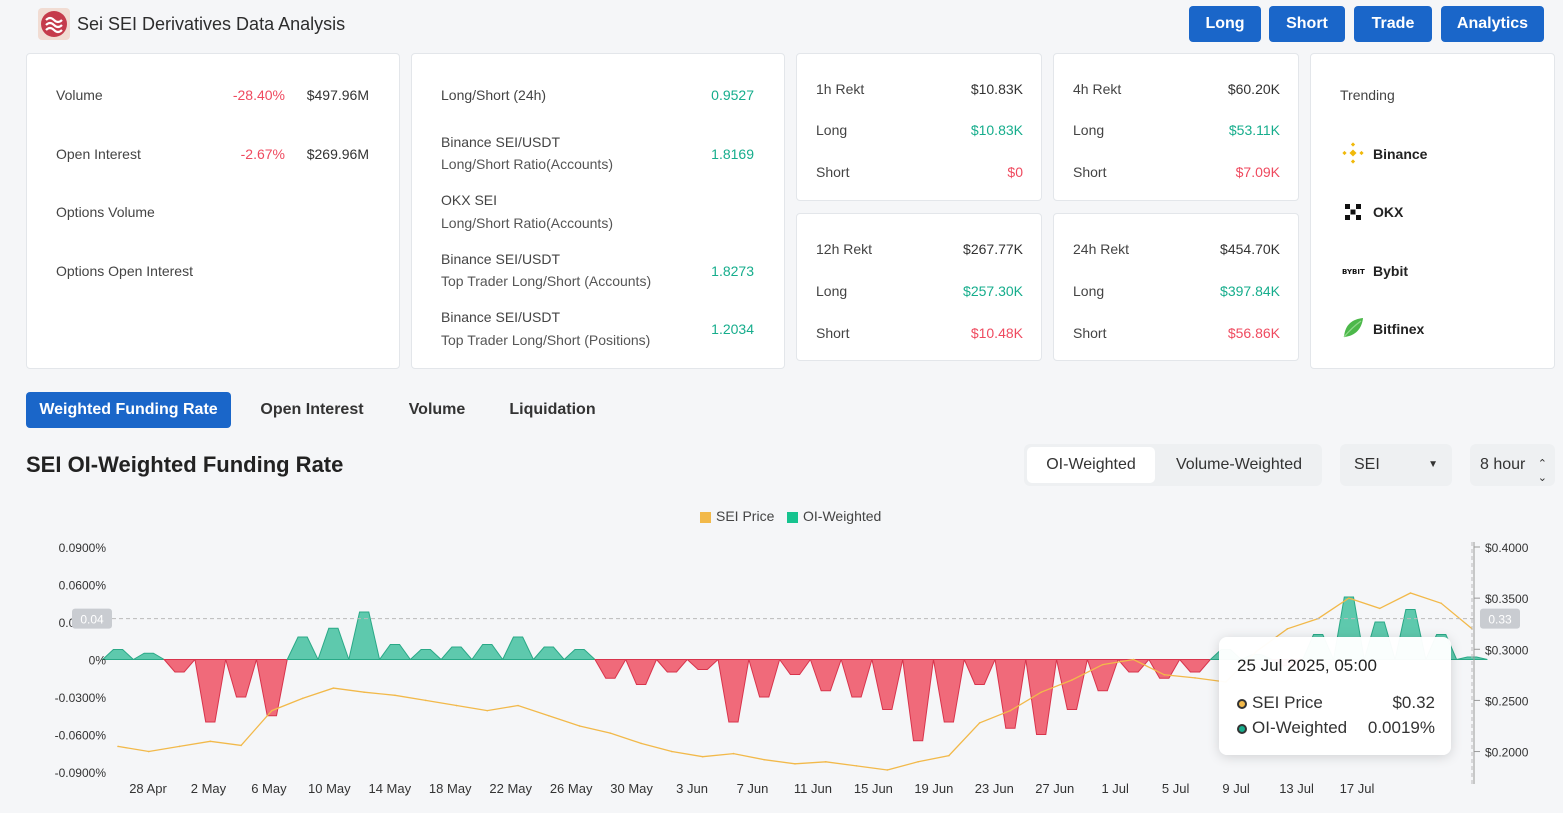 This screenshot has width=1563, height=813. I want to click on bybit-icon: BYBIT, so click(1353, 271).